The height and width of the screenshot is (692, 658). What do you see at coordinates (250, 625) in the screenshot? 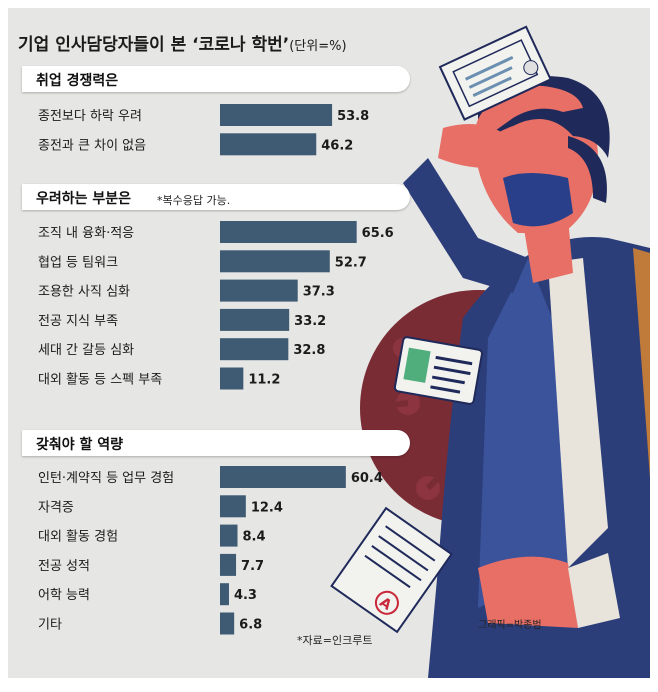
I see `value-label: 6.8` at bounding box center [250, 625].